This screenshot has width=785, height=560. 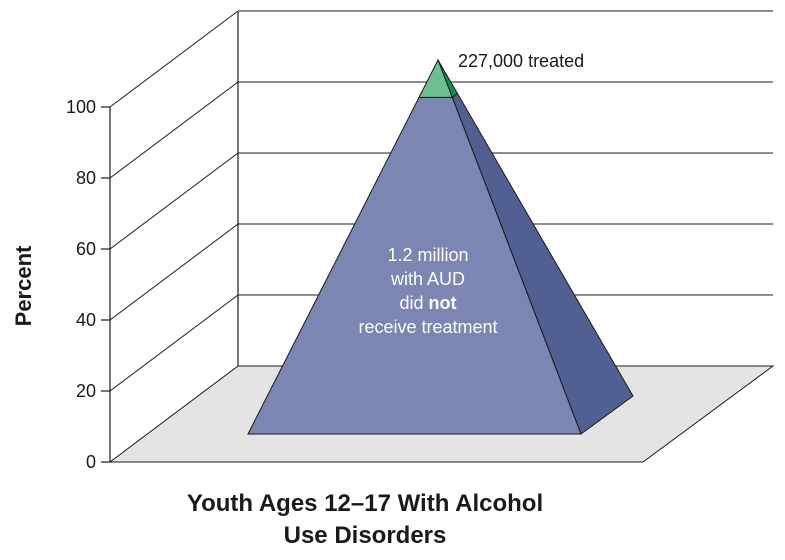 I want to click on y-tick-label: 40, so click(x=86, y=320).